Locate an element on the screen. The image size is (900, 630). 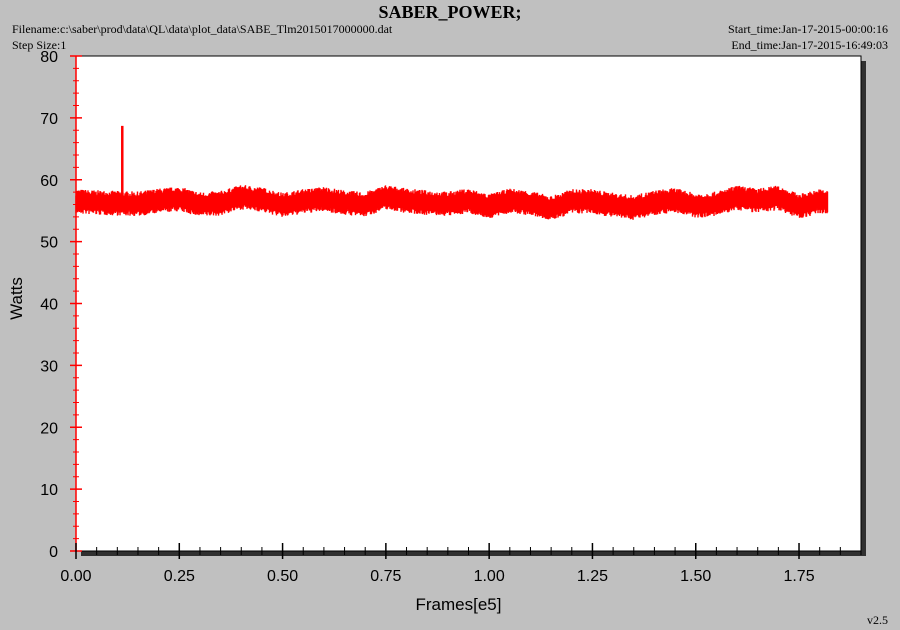
x-tick-label: 0.00 is located at coordinates (75, 576).